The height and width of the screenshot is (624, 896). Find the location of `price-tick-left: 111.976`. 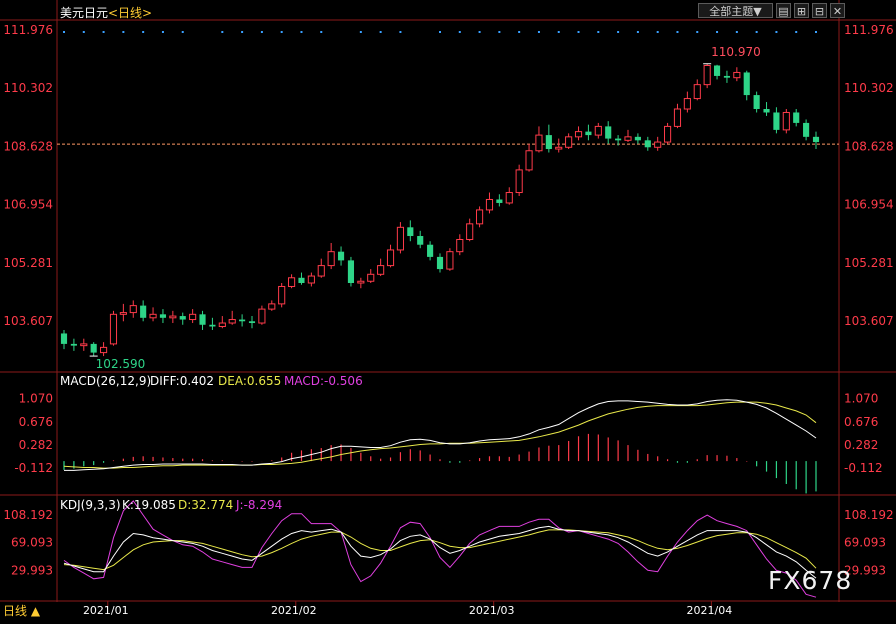

price-tick-left: 111.976 is located at coordinates (28, 30).